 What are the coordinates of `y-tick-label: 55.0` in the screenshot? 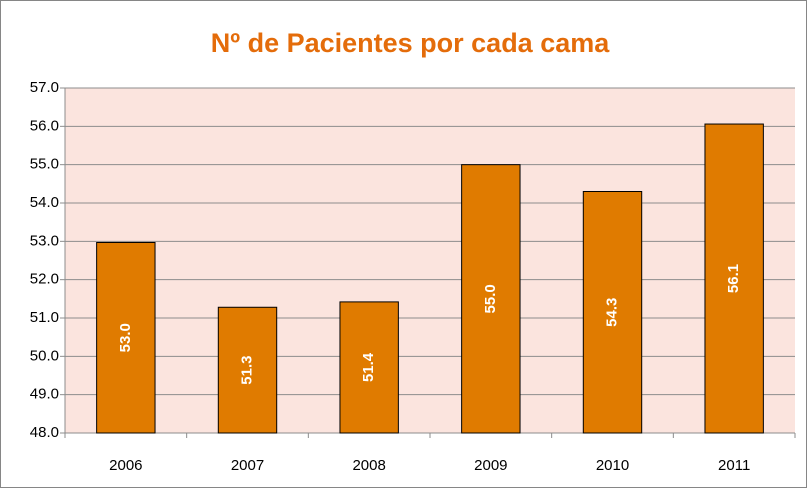 It's located at (44, 164).